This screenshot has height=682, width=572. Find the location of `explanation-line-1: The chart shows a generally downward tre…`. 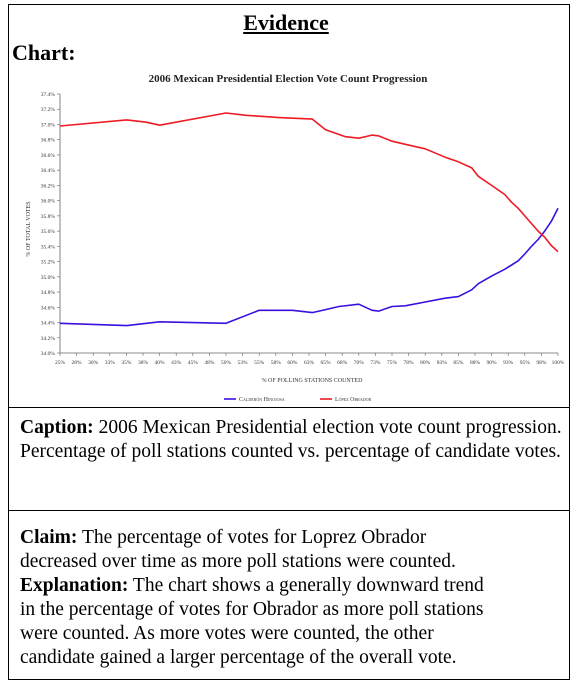

explanation-line-1: The chart shows a generally downward tre… is located at coordinates (308, 585).